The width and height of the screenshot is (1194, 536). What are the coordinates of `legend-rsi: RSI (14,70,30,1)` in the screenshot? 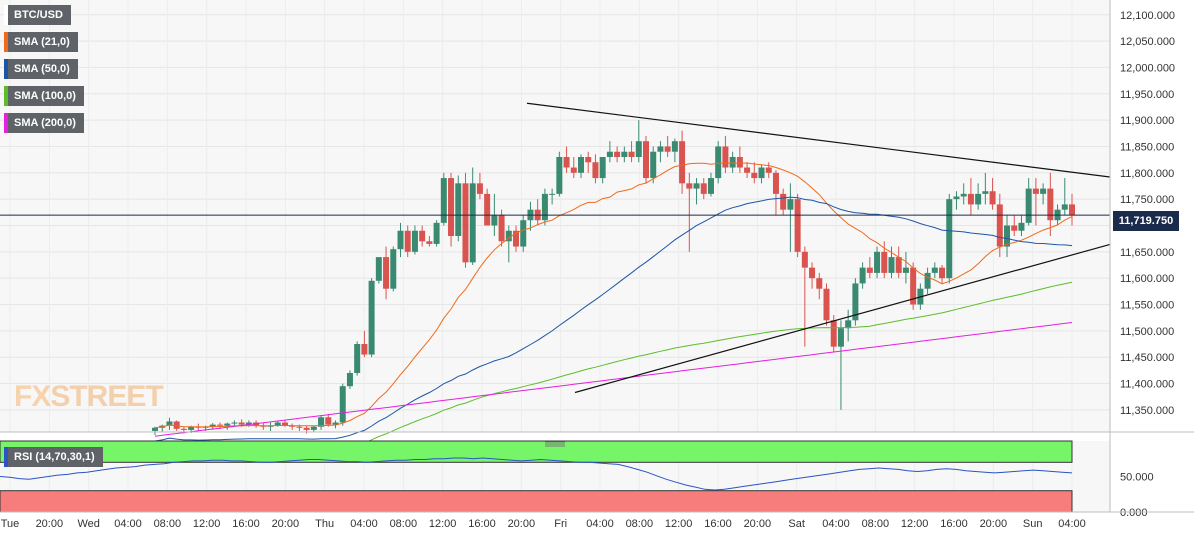 It's located at (53, 457).